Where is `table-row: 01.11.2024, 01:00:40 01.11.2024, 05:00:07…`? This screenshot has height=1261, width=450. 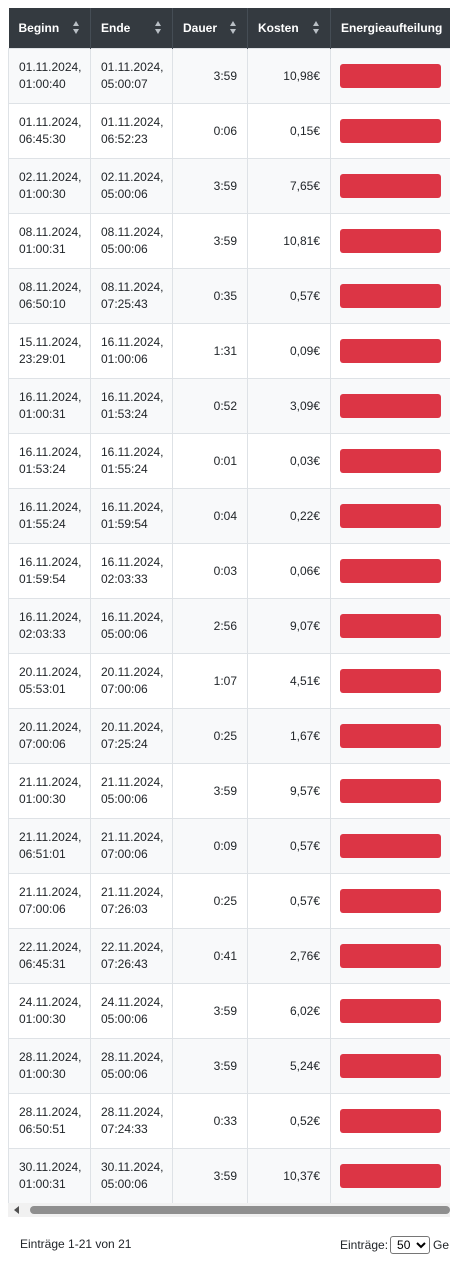
table-row: 01.11.2024, 01:00:40 01.11.2024, 05:00:07… is located at coordinates (229, 76).